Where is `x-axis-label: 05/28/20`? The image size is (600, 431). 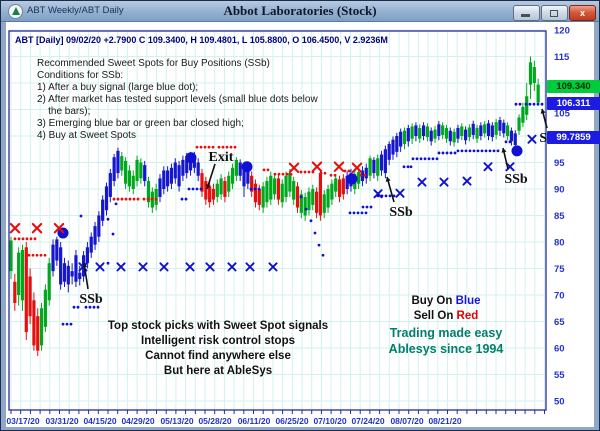 x-axis-label: 05/28/20 is located at coordinates (214, 421).